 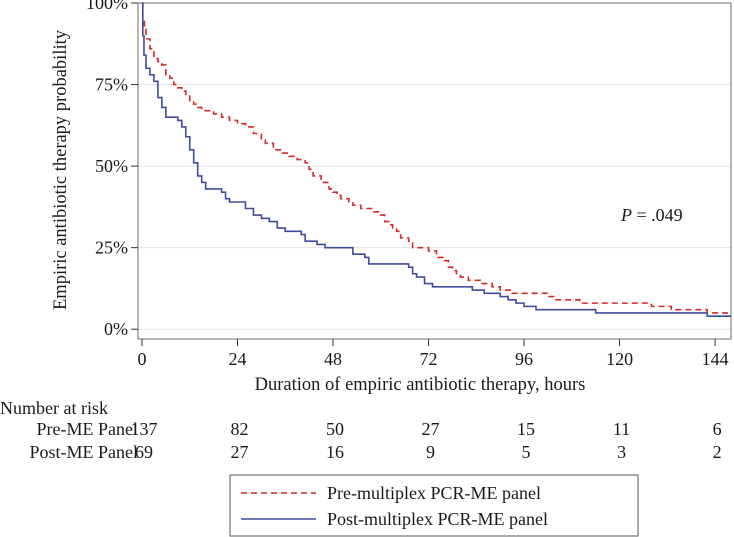 What do you see at coordinates (429, 359) in the screenshot?
I see `x-tick-label-3: 72` at bounding box center [429, 359].